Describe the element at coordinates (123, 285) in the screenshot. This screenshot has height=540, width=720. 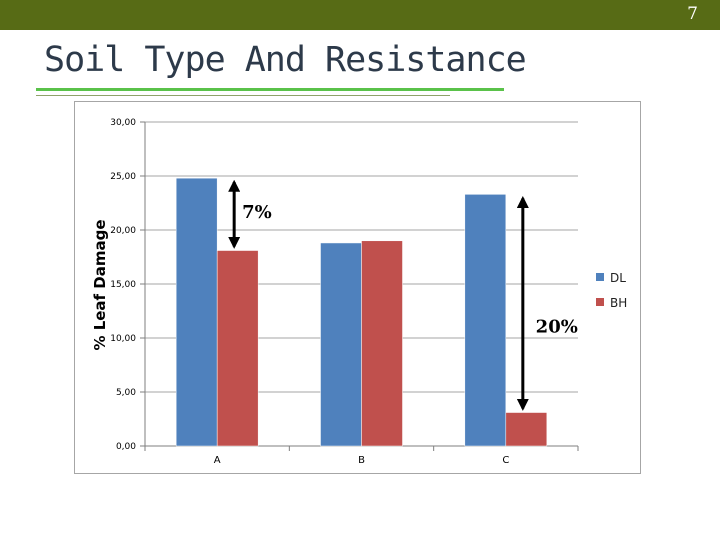
I see `y-tick-label: 15,00` at that location.